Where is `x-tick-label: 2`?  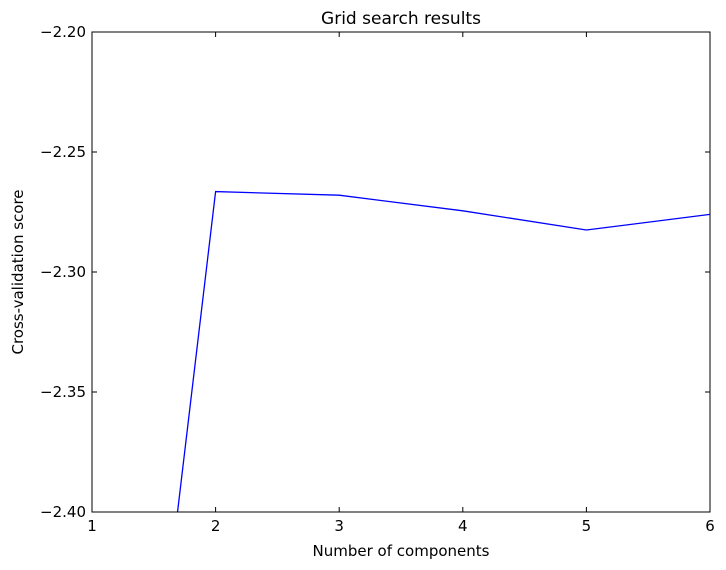 x-tick-label: 2 is located at coordinates (216, 526).